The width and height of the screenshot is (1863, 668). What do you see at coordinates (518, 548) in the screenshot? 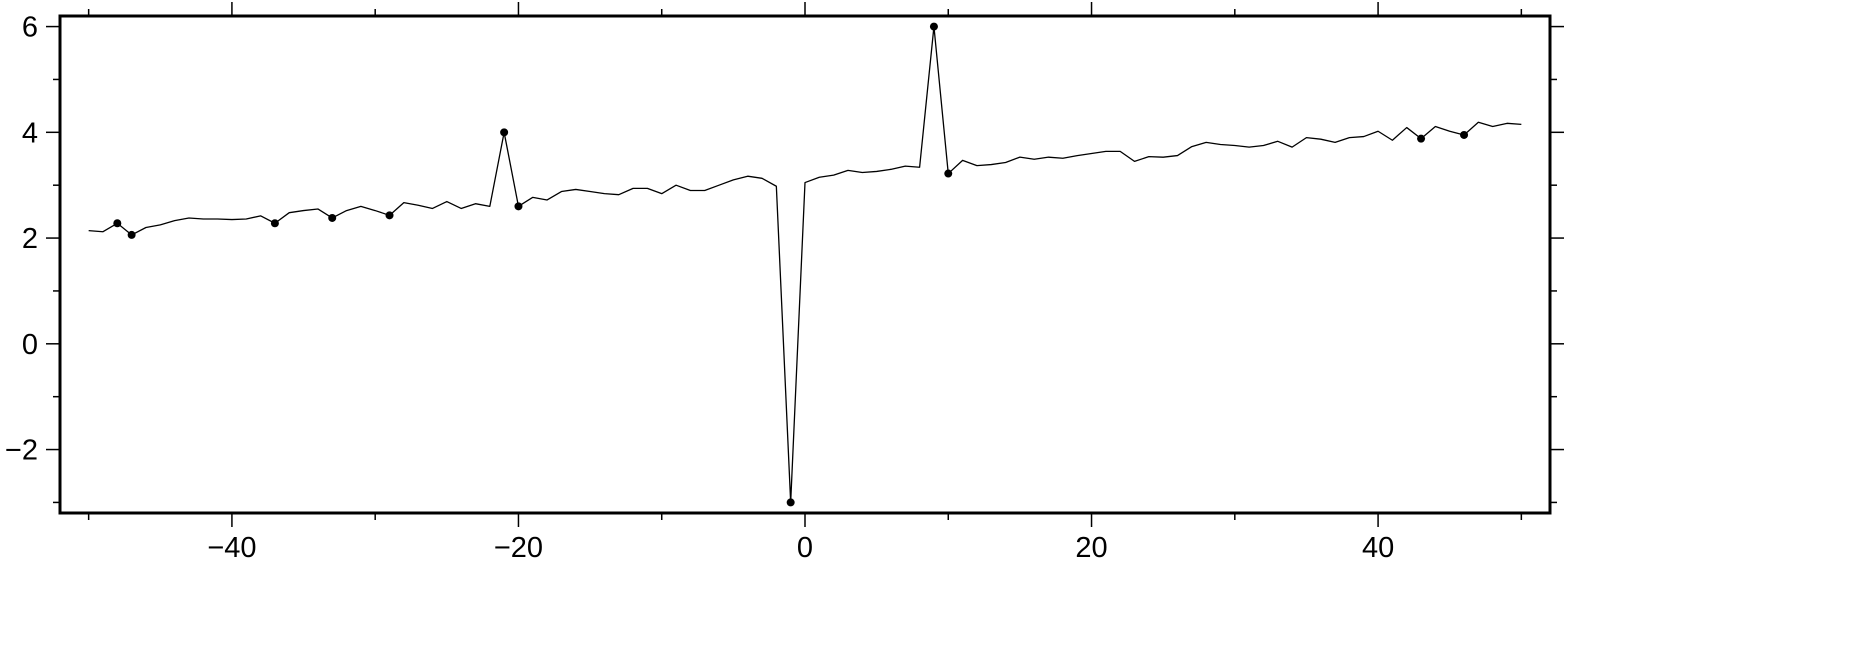
I see `x-tick-label: −20` at bounding box center [518, 548].